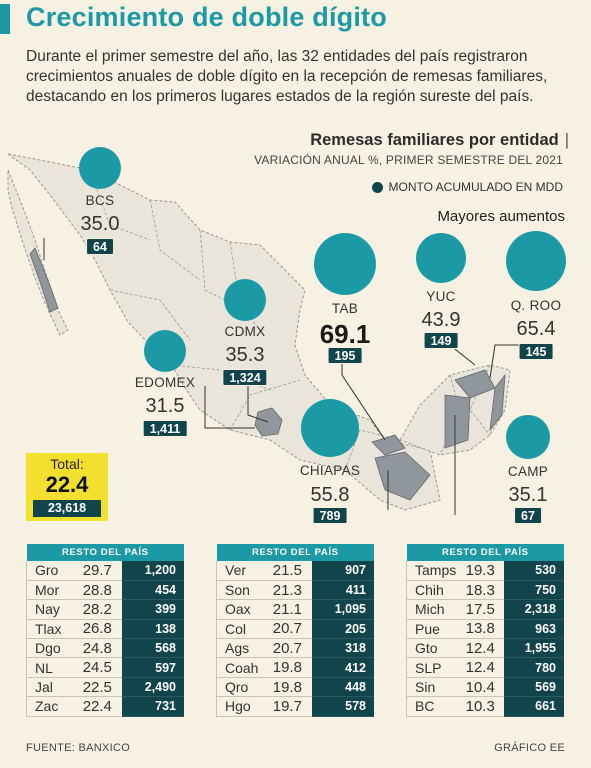  What do you see at coordinates (287, 590) in the screenshot?
I see `growth-pct: 21.3` at bounding box center [287, 590].